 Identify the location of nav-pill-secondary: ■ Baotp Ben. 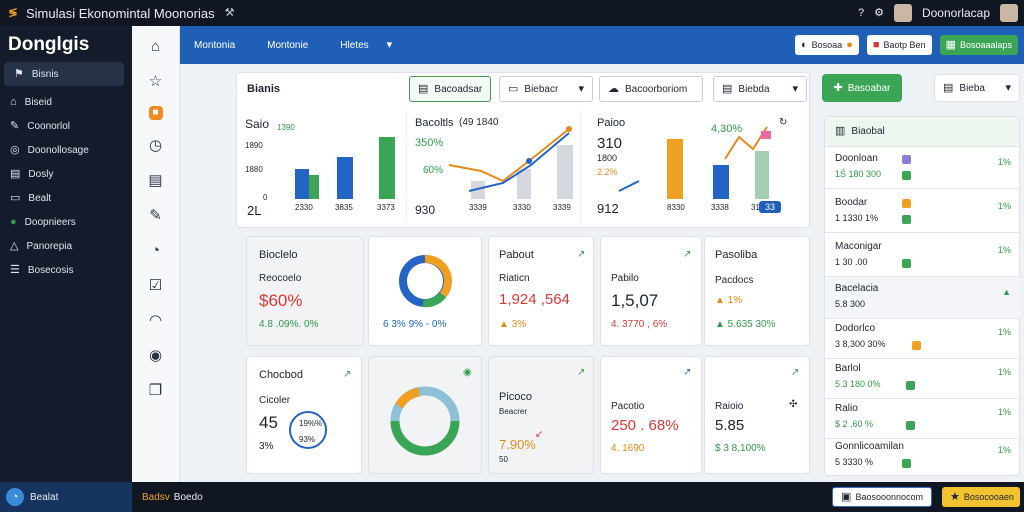
(899, 45).